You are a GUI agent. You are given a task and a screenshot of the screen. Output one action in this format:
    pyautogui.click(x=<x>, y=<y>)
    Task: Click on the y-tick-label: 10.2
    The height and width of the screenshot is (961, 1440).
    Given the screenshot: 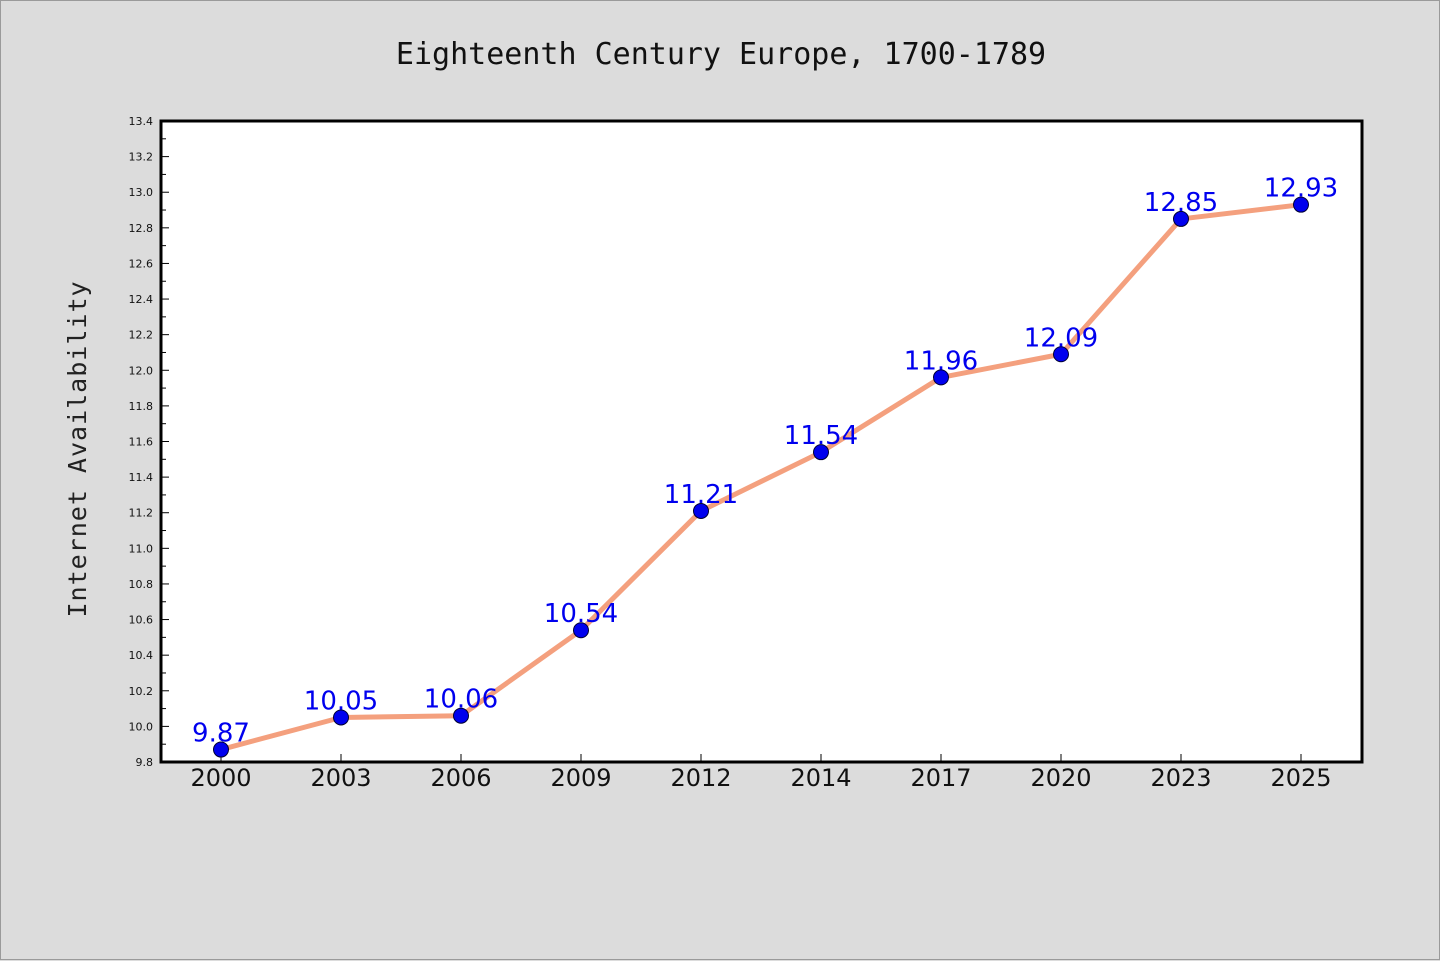 What is the action you would take?
    pyautogui.click(x=141, y=691)
    